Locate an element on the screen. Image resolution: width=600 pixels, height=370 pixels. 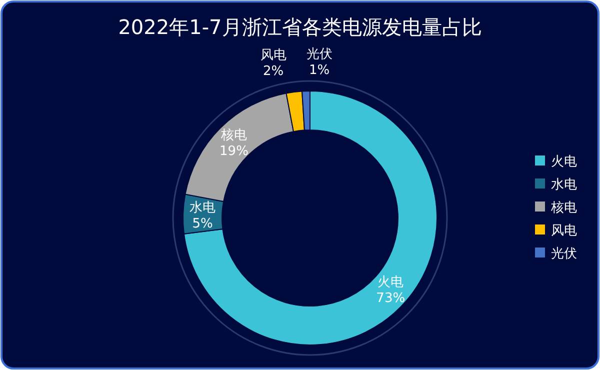
legend-label: 水电 is located at coordinates (564, 185).